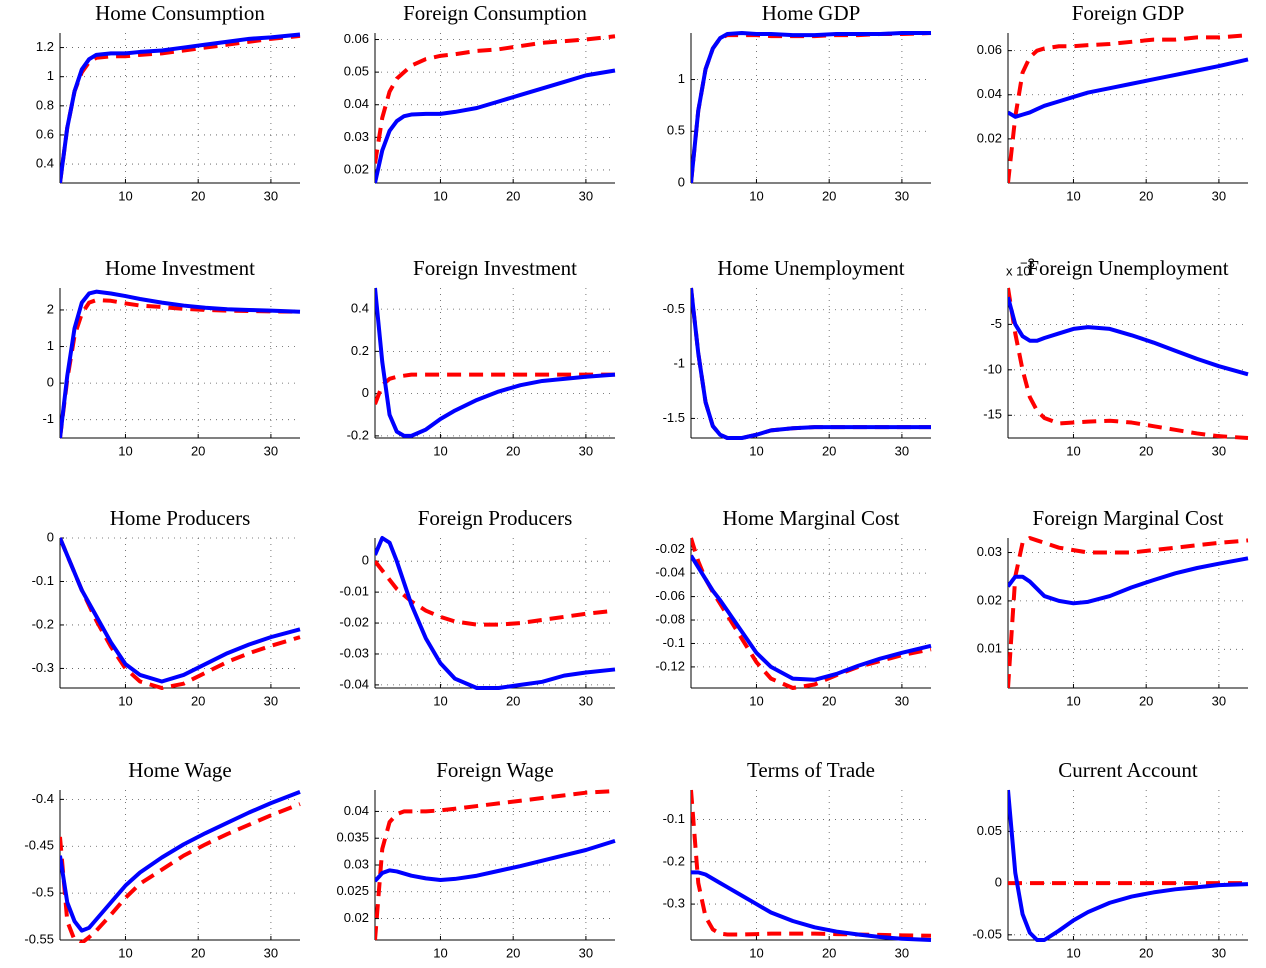 Image resolution: width=1266 pixels, height=968 pixels. Describe the element at coordinates (992, 368) in the screenshot. I see `y-tick-label: -10` at that location.